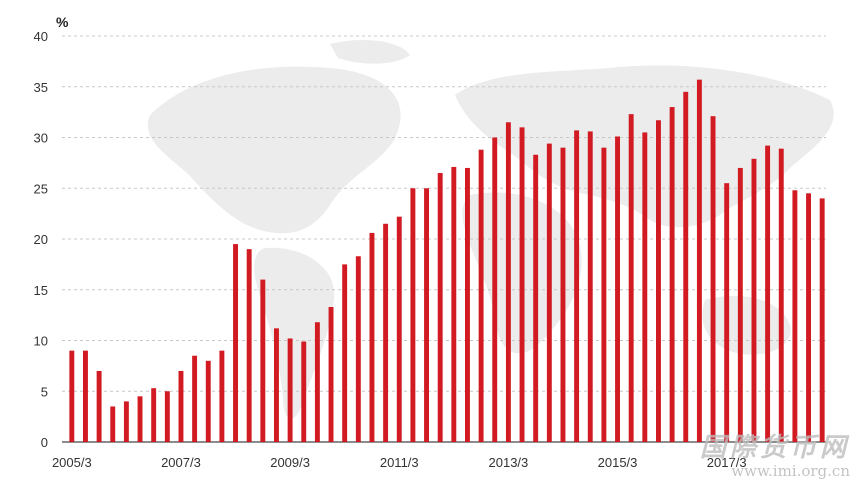 The height and width of the screenshot is (493, 860). Describe the element at coordinates (790, 471) in the screenshot. I see `watermark-url: www.imi.org.cn` at that location.